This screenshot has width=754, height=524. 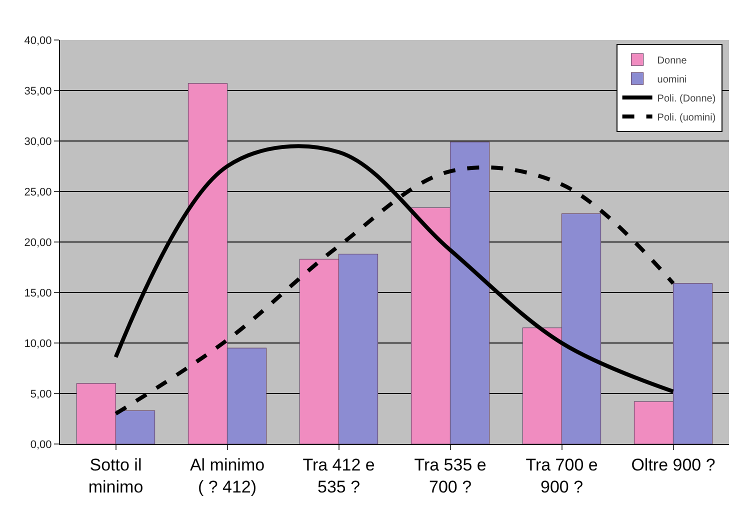 I want to click on x-tick-label: Sotto il minimo, so click(x=116, y=475).